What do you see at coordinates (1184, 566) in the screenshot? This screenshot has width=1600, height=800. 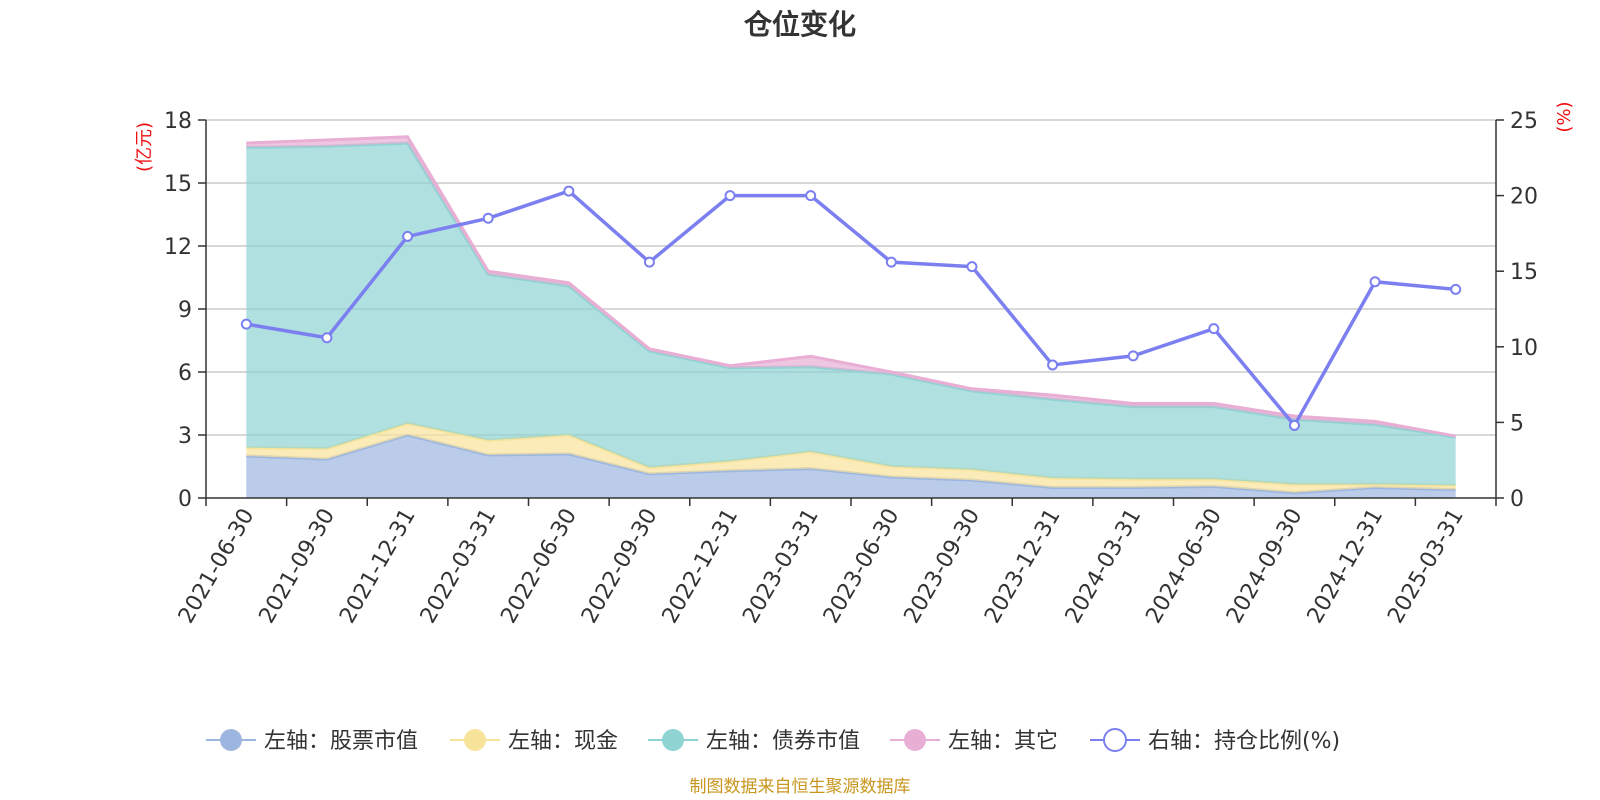 I see `x-tick-label: 2024-06-30` at bounding box center [1184, 566].